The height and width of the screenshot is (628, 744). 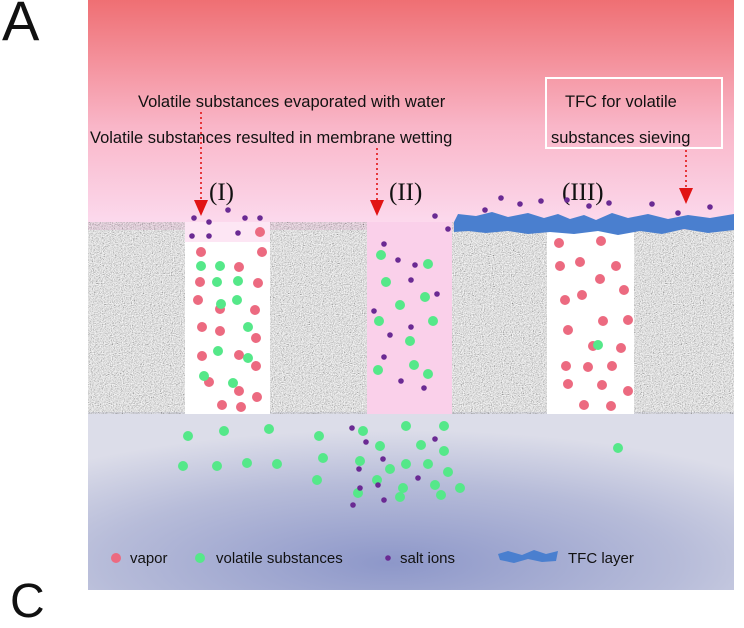 What do you see at coordinates (279, 558) in the screenshot?
I see `legend-volatile-label: volatile substances` at bounding box center [279, 558].